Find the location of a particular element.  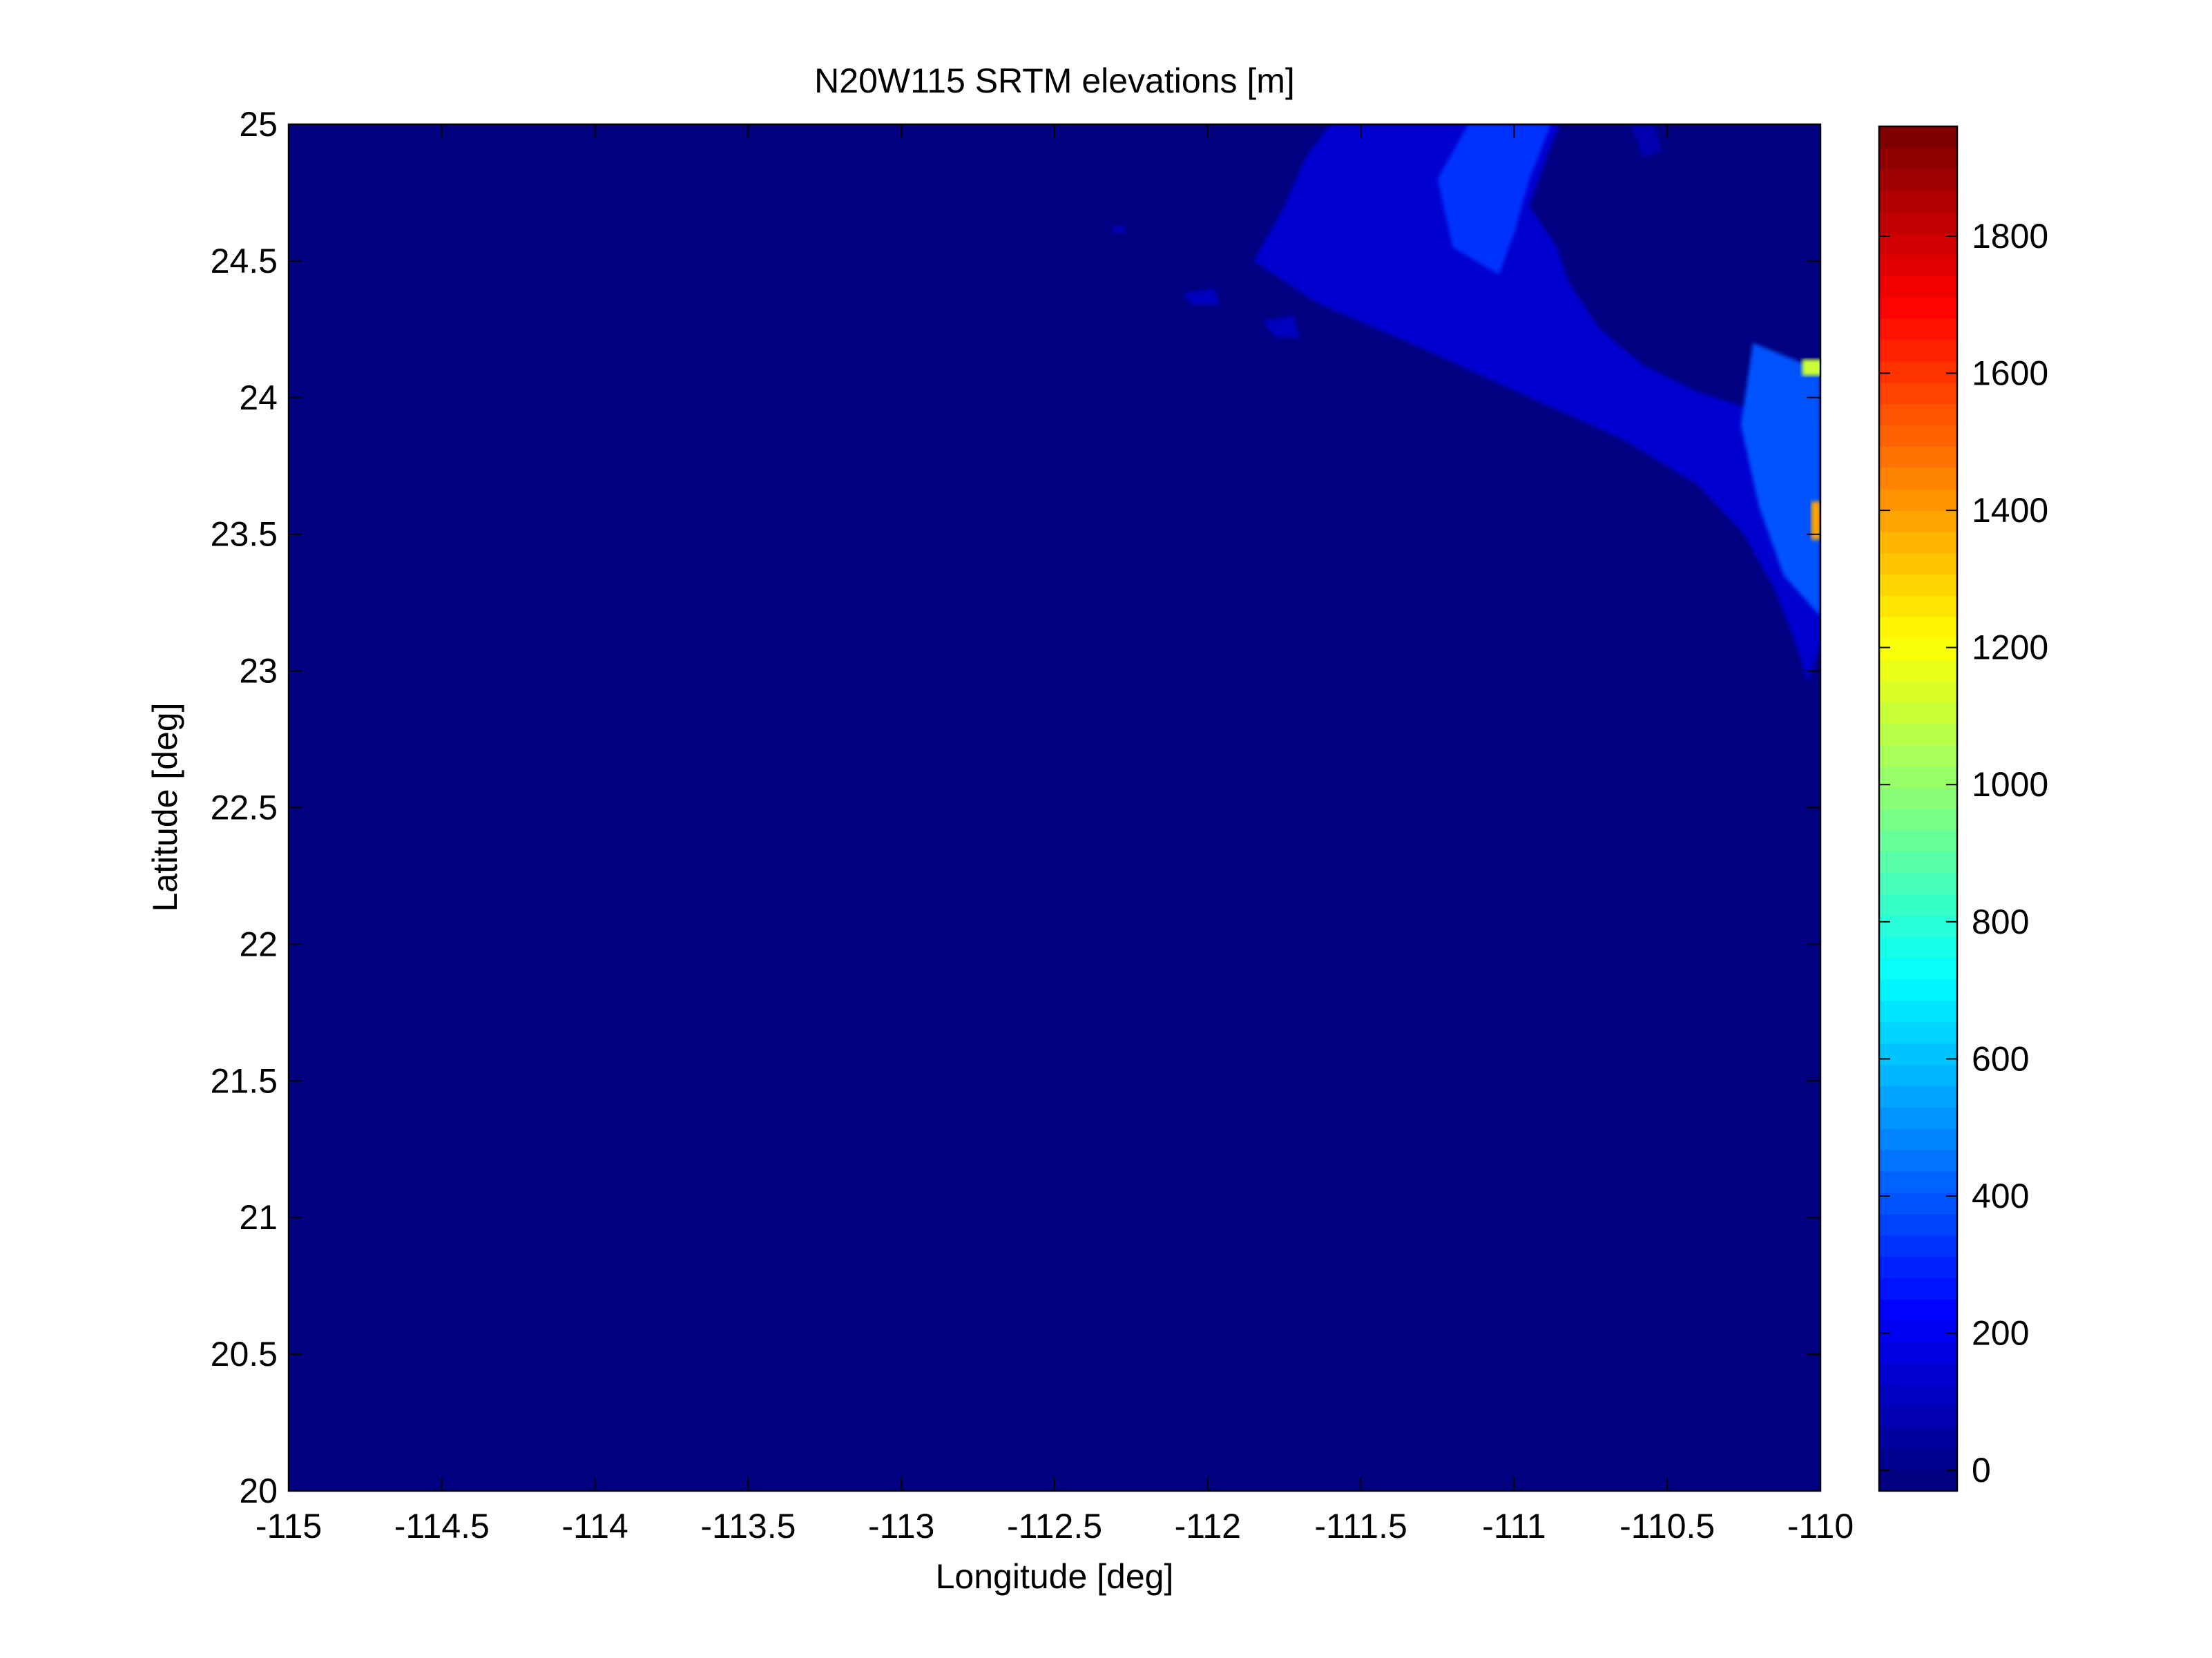

x-axis-label: Longitude [deg] is located at coordinates (1055, 1576).